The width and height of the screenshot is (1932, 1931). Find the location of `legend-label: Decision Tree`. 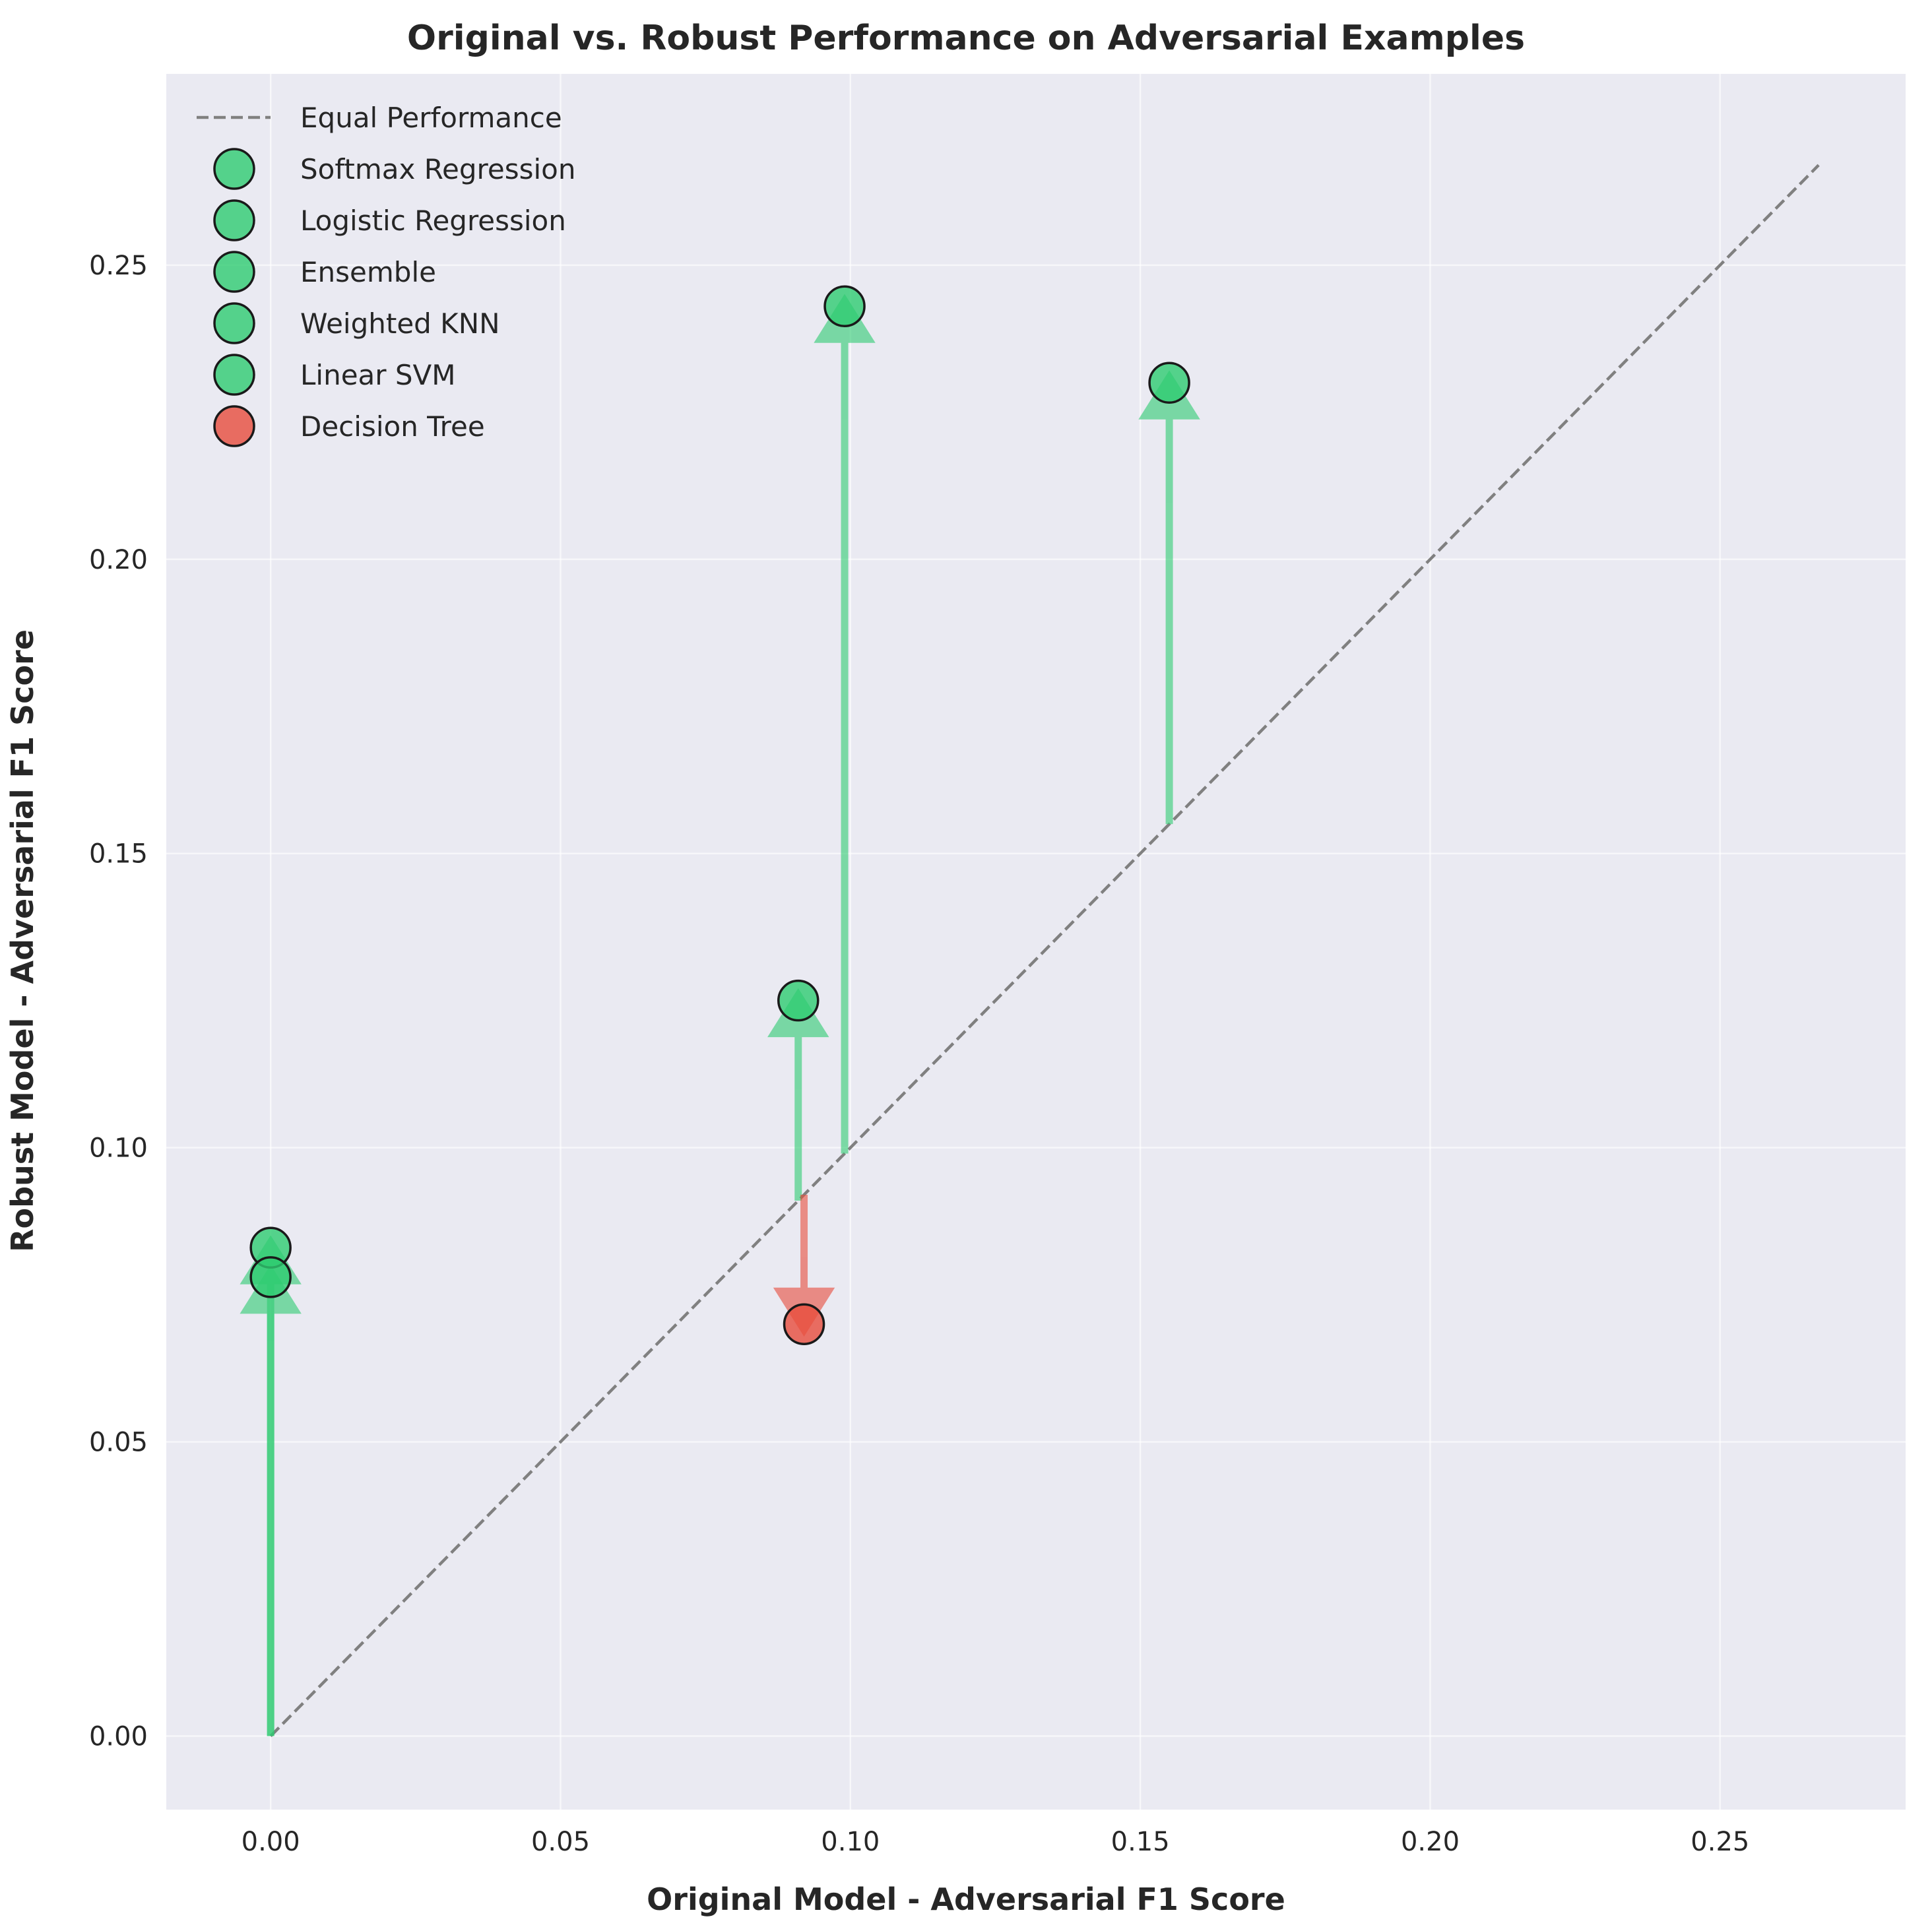

legend-label: Decision Tree is located at coordinates (392, 426).